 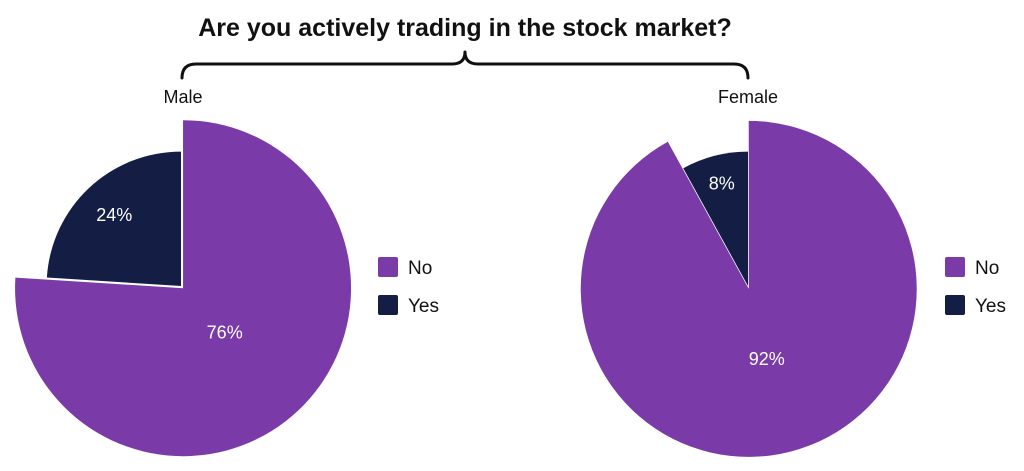 What do you see at coordinates (990, 306) in the screenshot?
I see `legend-female-yes-label: Yes` at bounding box center [990, 306].